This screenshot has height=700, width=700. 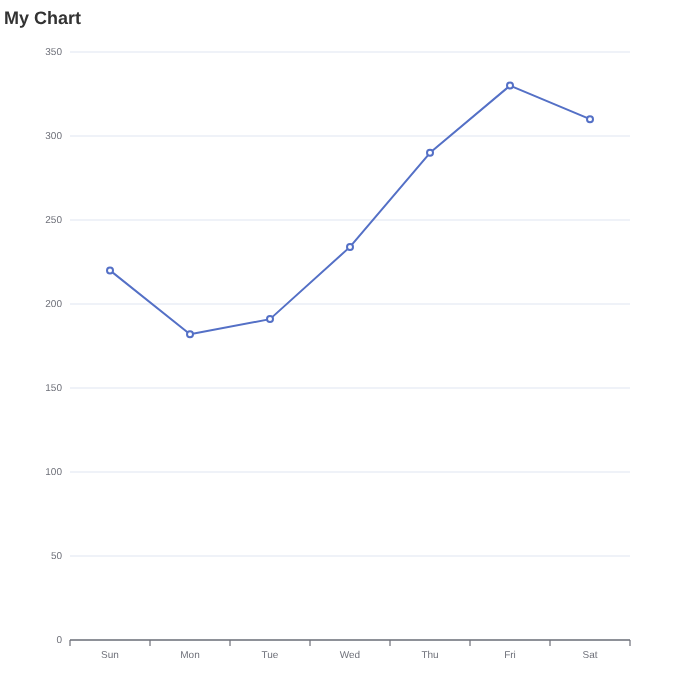 What do you see at coordinates (43, 18) in the screenshot?
I see `chart-title: My Chart` at bounding box center [43, 18].